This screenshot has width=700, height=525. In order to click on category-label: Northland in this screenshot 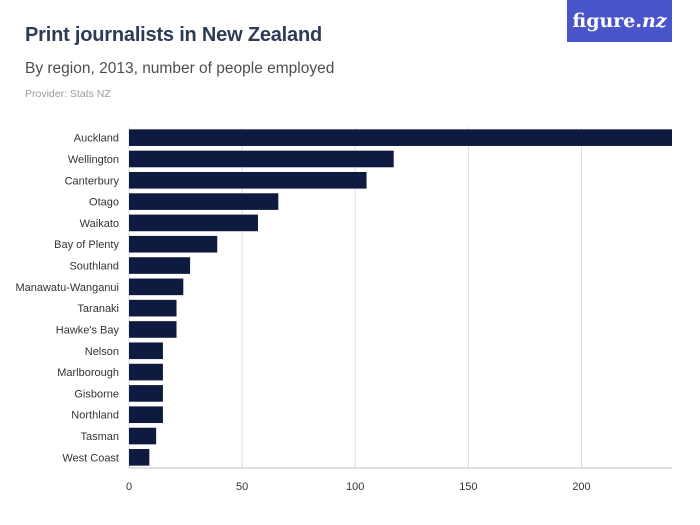, I will do `click(95, 416)`.